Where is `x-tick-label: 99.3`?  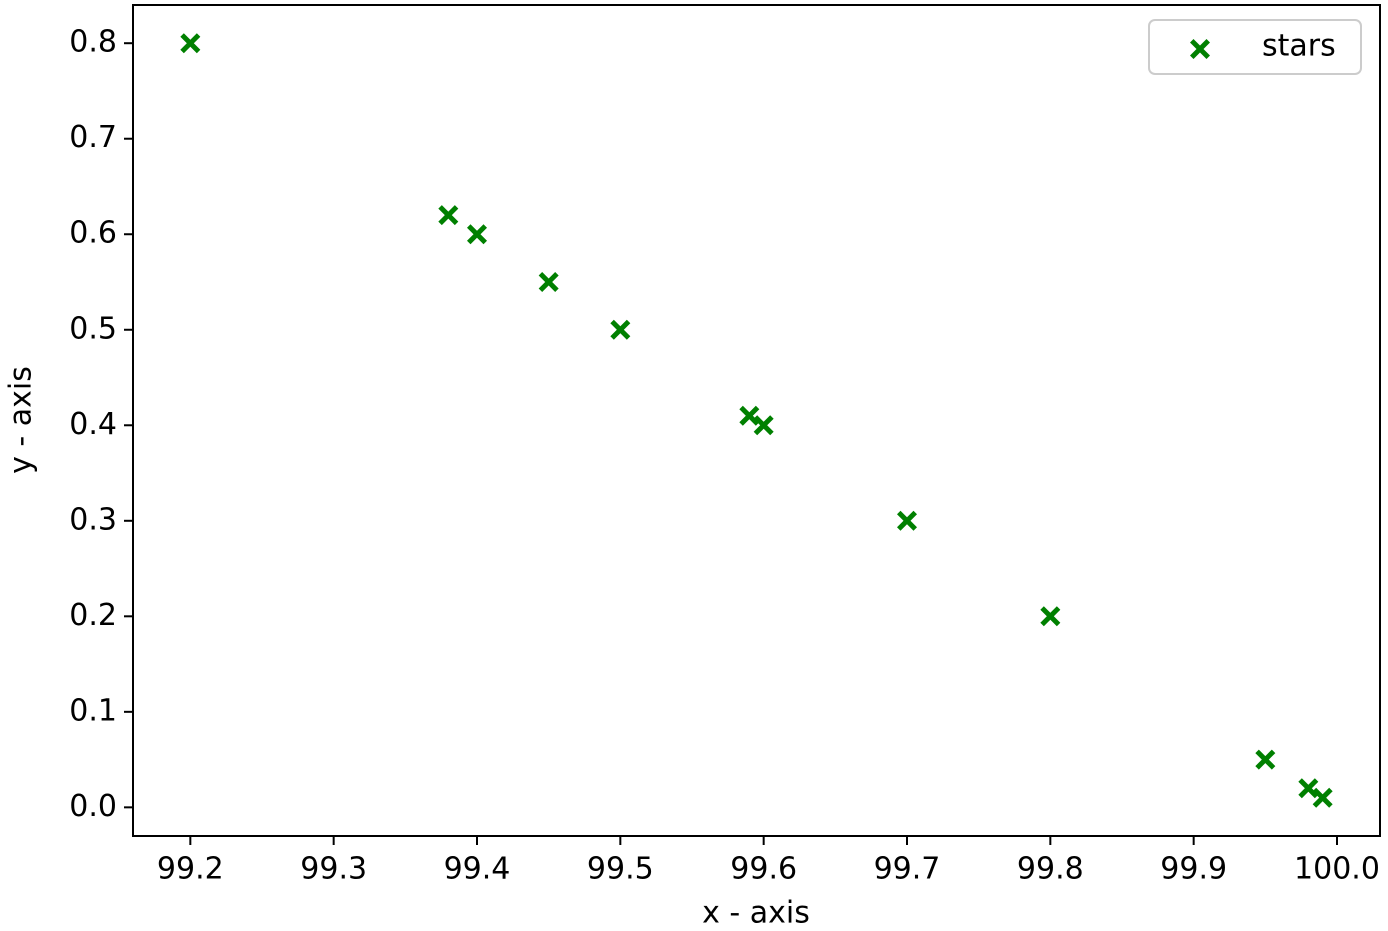
x-tick-label: 99.3 is located at coordinates (333, 869).